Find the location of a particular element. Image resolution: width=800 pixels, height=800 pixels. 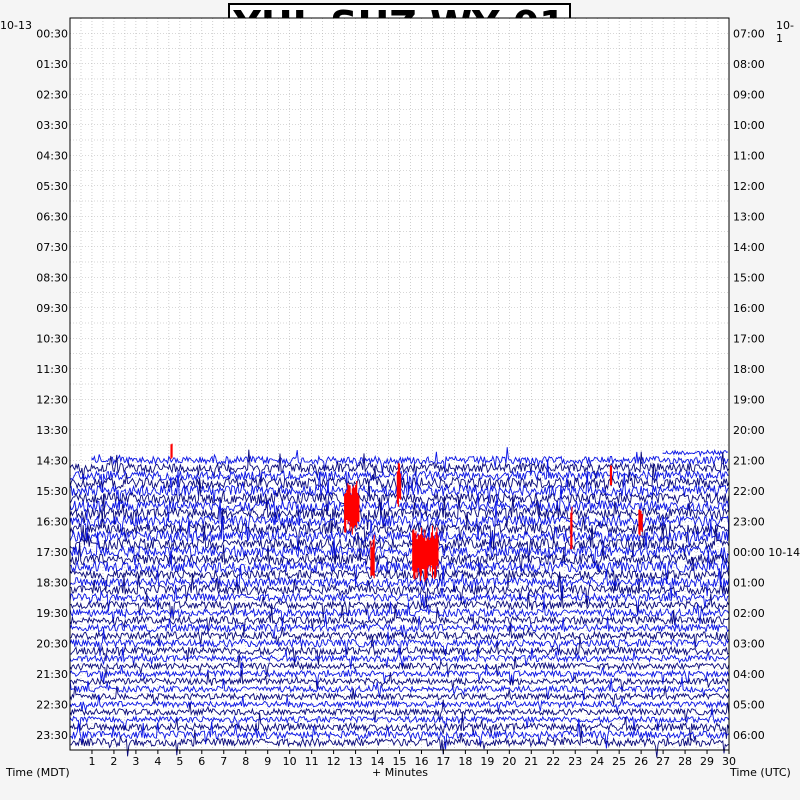

right-time-label: 08:00 is located at coordinates (749, 64).